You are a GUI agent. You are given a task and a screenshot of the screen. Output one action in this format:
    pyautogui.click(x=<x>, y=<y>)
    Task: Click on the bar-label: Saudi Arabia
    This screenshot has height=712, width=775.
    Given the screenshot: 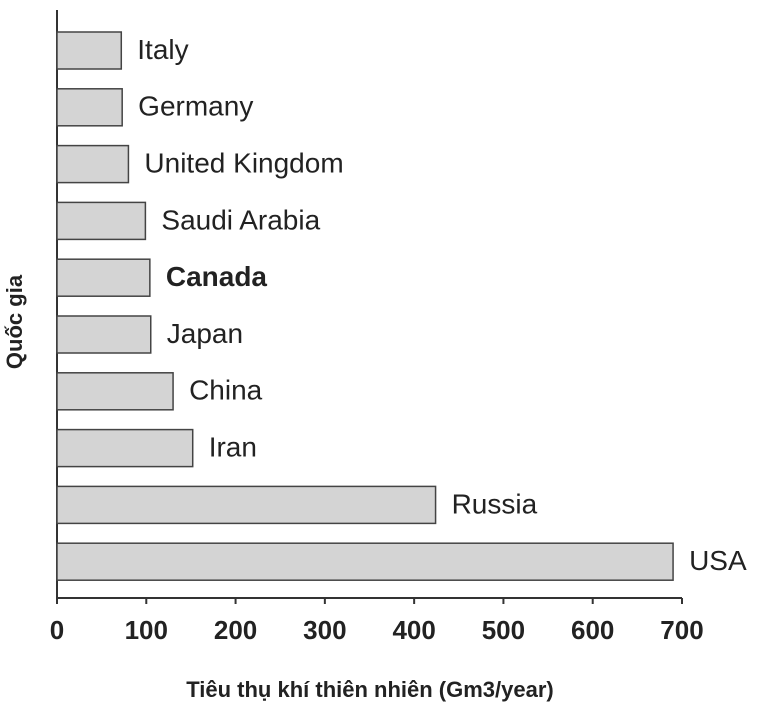 What is the action you would take?
    pyautogui.click(x=240, y=219)
    